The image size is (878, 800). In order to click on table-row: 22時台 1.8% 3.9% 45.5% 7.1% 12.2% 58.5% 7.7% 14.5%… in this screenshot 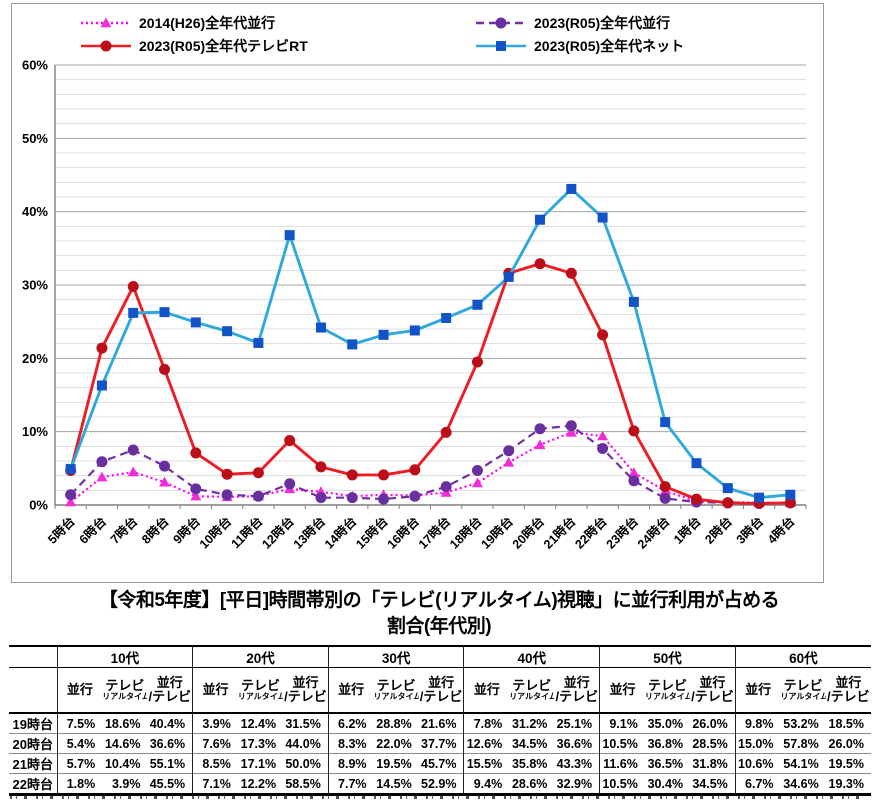, I will do `click(440, 784)`.